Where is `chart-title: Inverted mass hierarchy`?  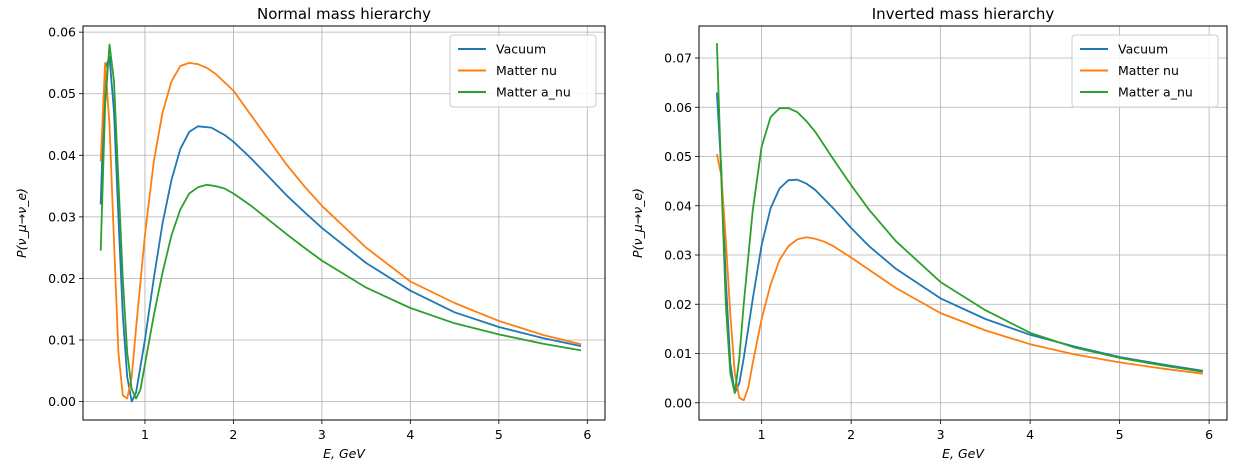
chart-title: Inverted mass hierarchy is located at coordinates (963, 14).